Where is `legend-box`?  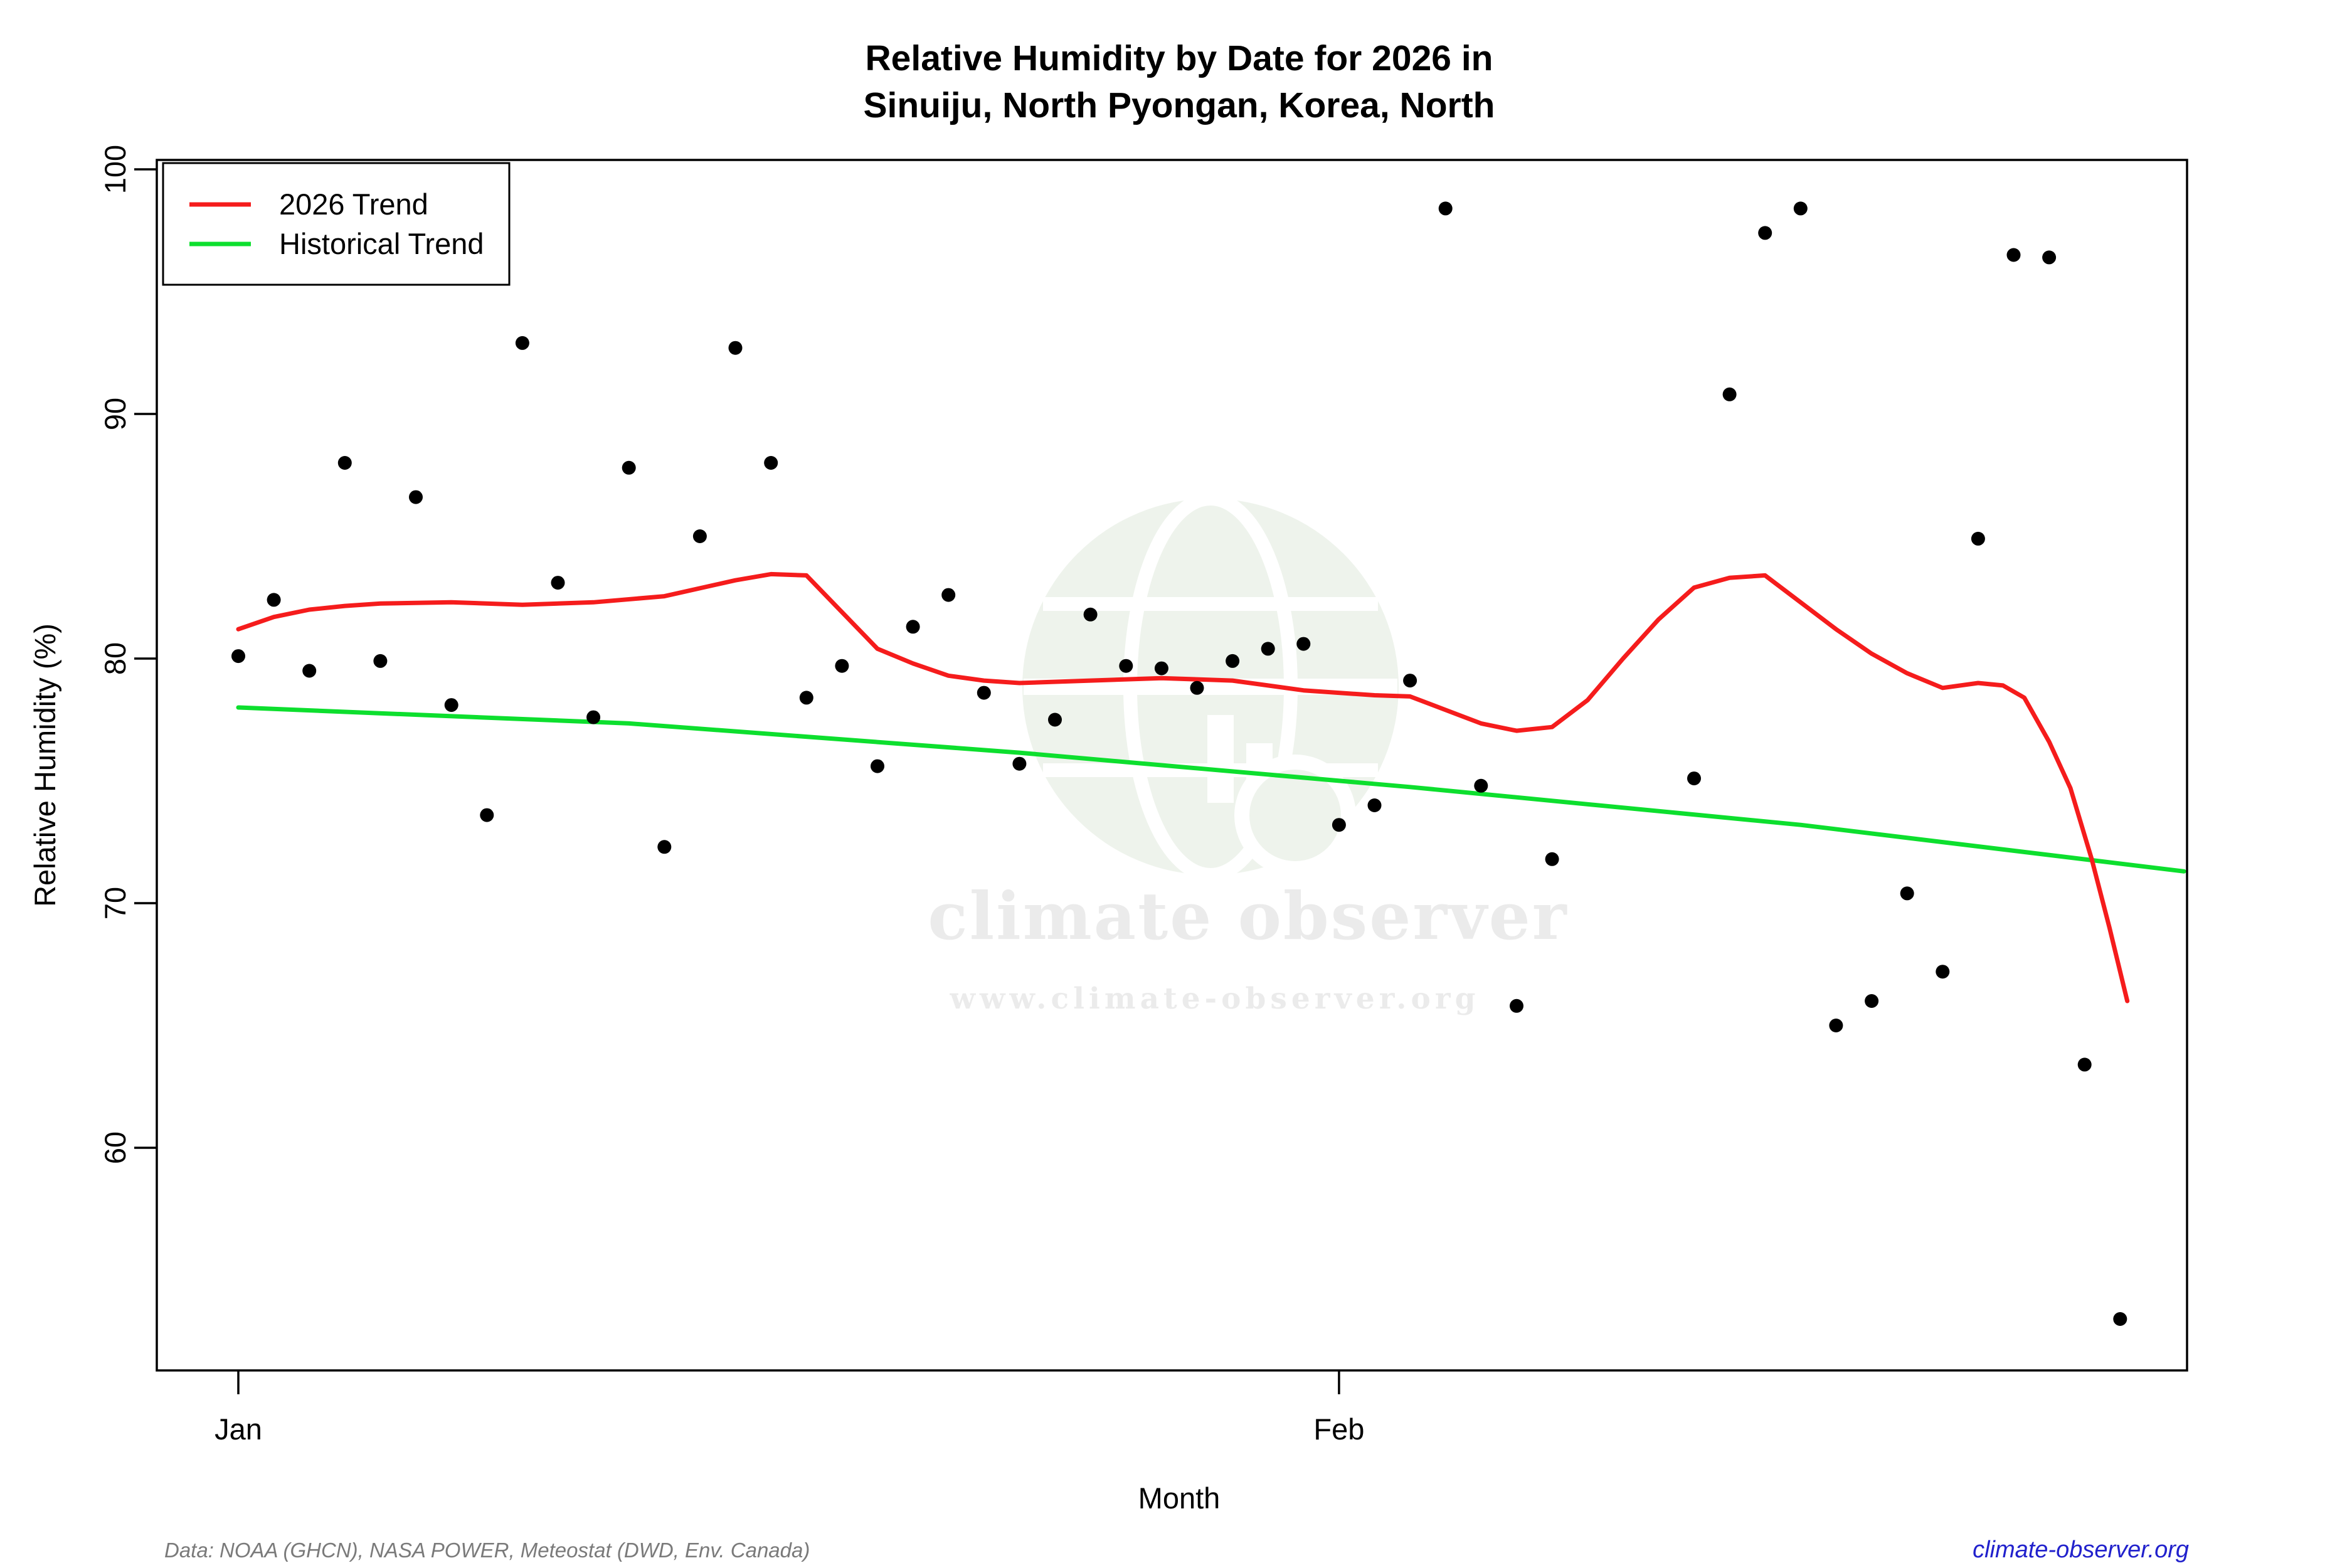
legend-box is located at coordinates (336, 224).